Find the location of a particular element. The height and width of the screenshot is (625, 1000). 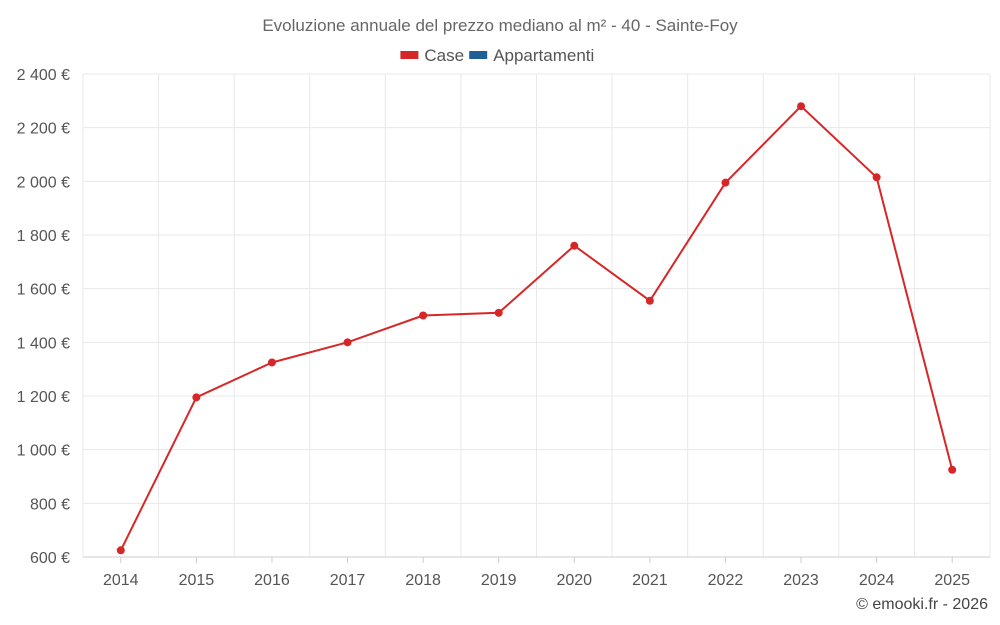

x-tick-label: 2020 is located at coordinates (574, 580).